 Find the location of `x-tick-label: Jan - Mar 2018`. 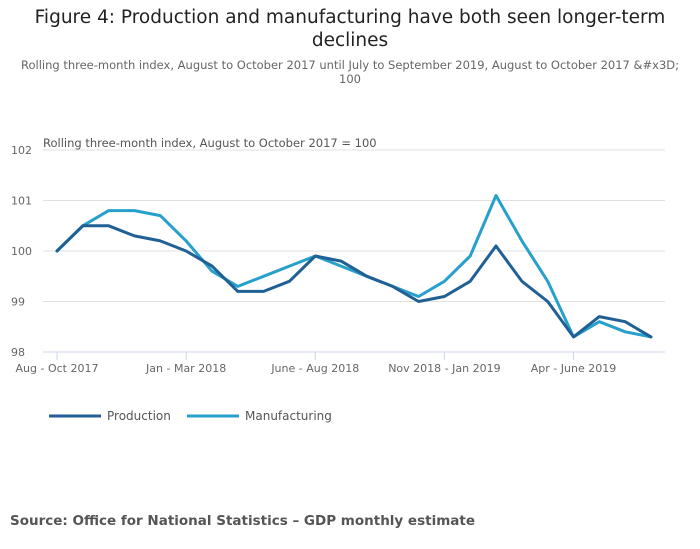

x-tick-label: Jan - Mar 2018 is located at coordinates (185, 368).